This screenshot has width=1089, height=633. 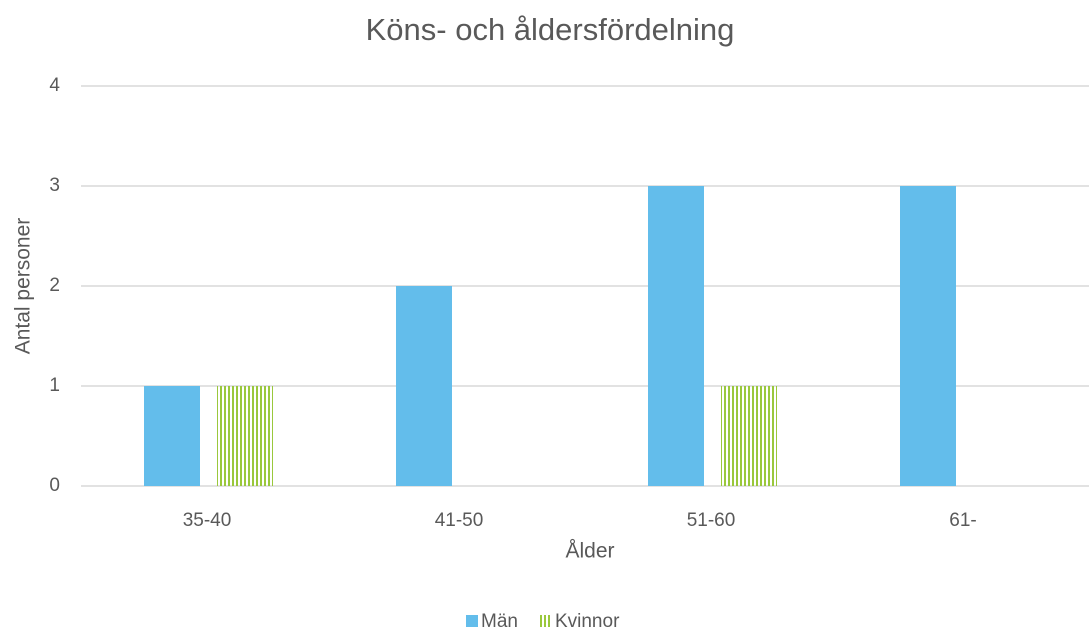 What do you see at coordinates (54, 185) in the screenshot?
I see `y-tick-label: 3` at bounding box center [54, 185].